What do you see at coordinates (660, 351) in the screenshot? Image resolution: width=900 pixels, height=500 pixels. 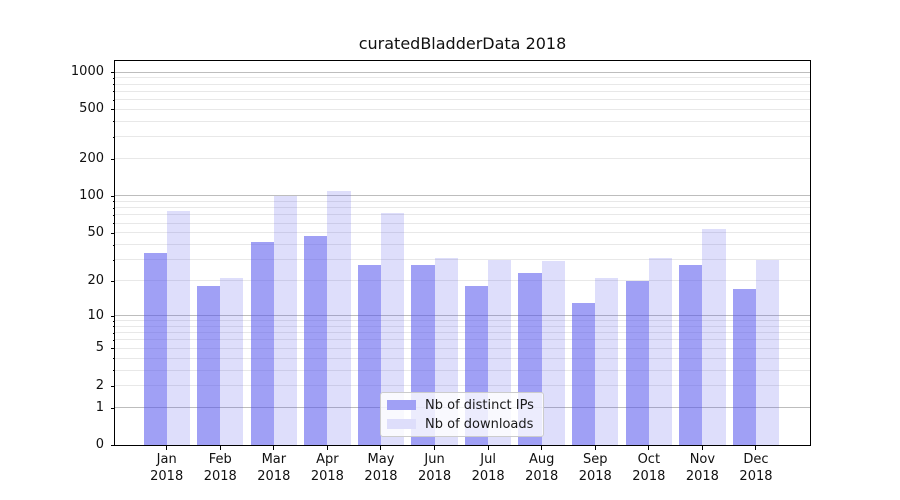 I see `bar-nb-of-downloads-oct` at bounding box center [660, 351].